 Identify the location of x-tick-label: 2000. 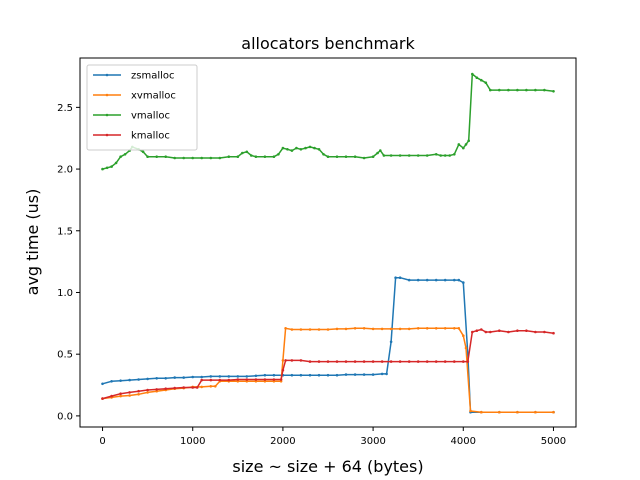
(282, 441).